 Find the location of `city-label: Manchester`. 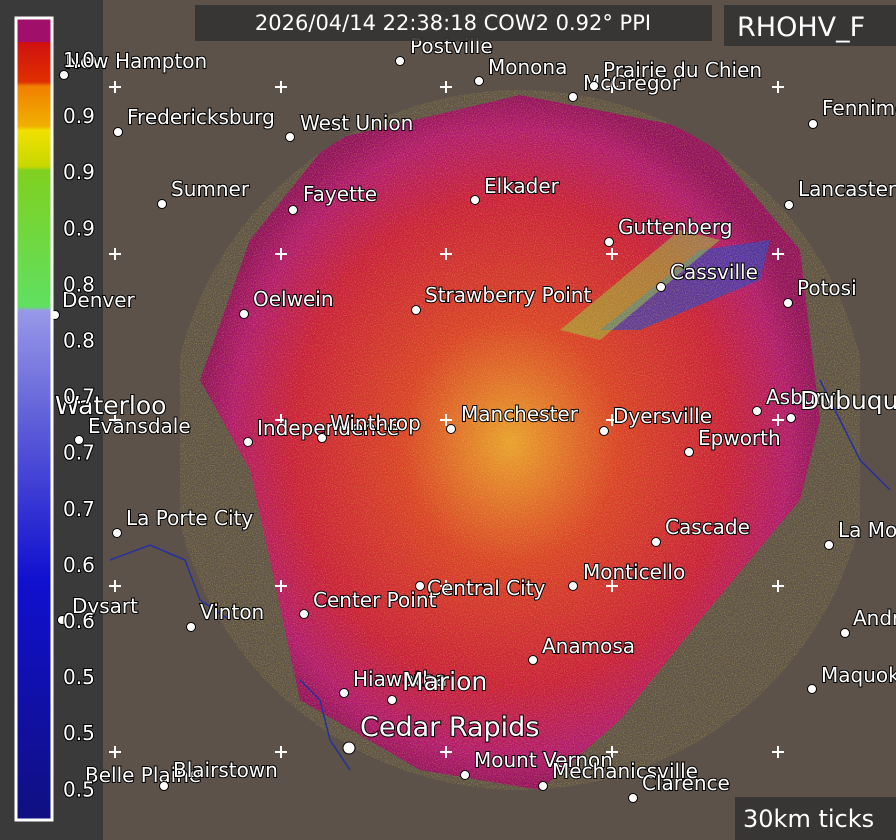

city-label: Manchester is located at coordinates (520, 414).